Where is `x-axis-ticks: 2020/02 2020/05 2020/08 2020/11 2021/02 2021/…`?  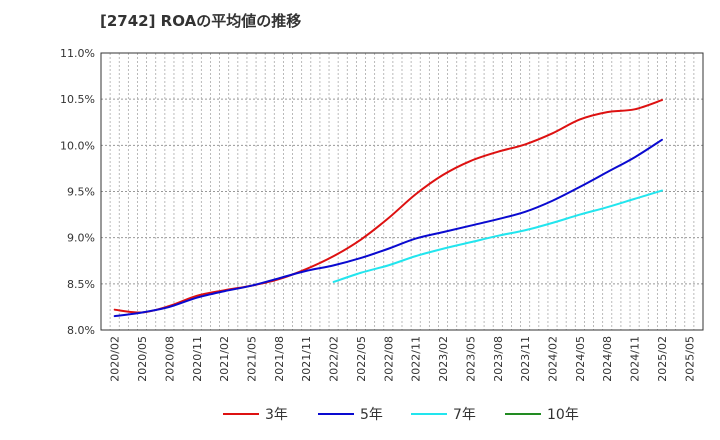
x-axis-ticks: 2020/02 2020/05 2020/08 2020/11 2021/02 2021/… is located at coordinates (403, 359).